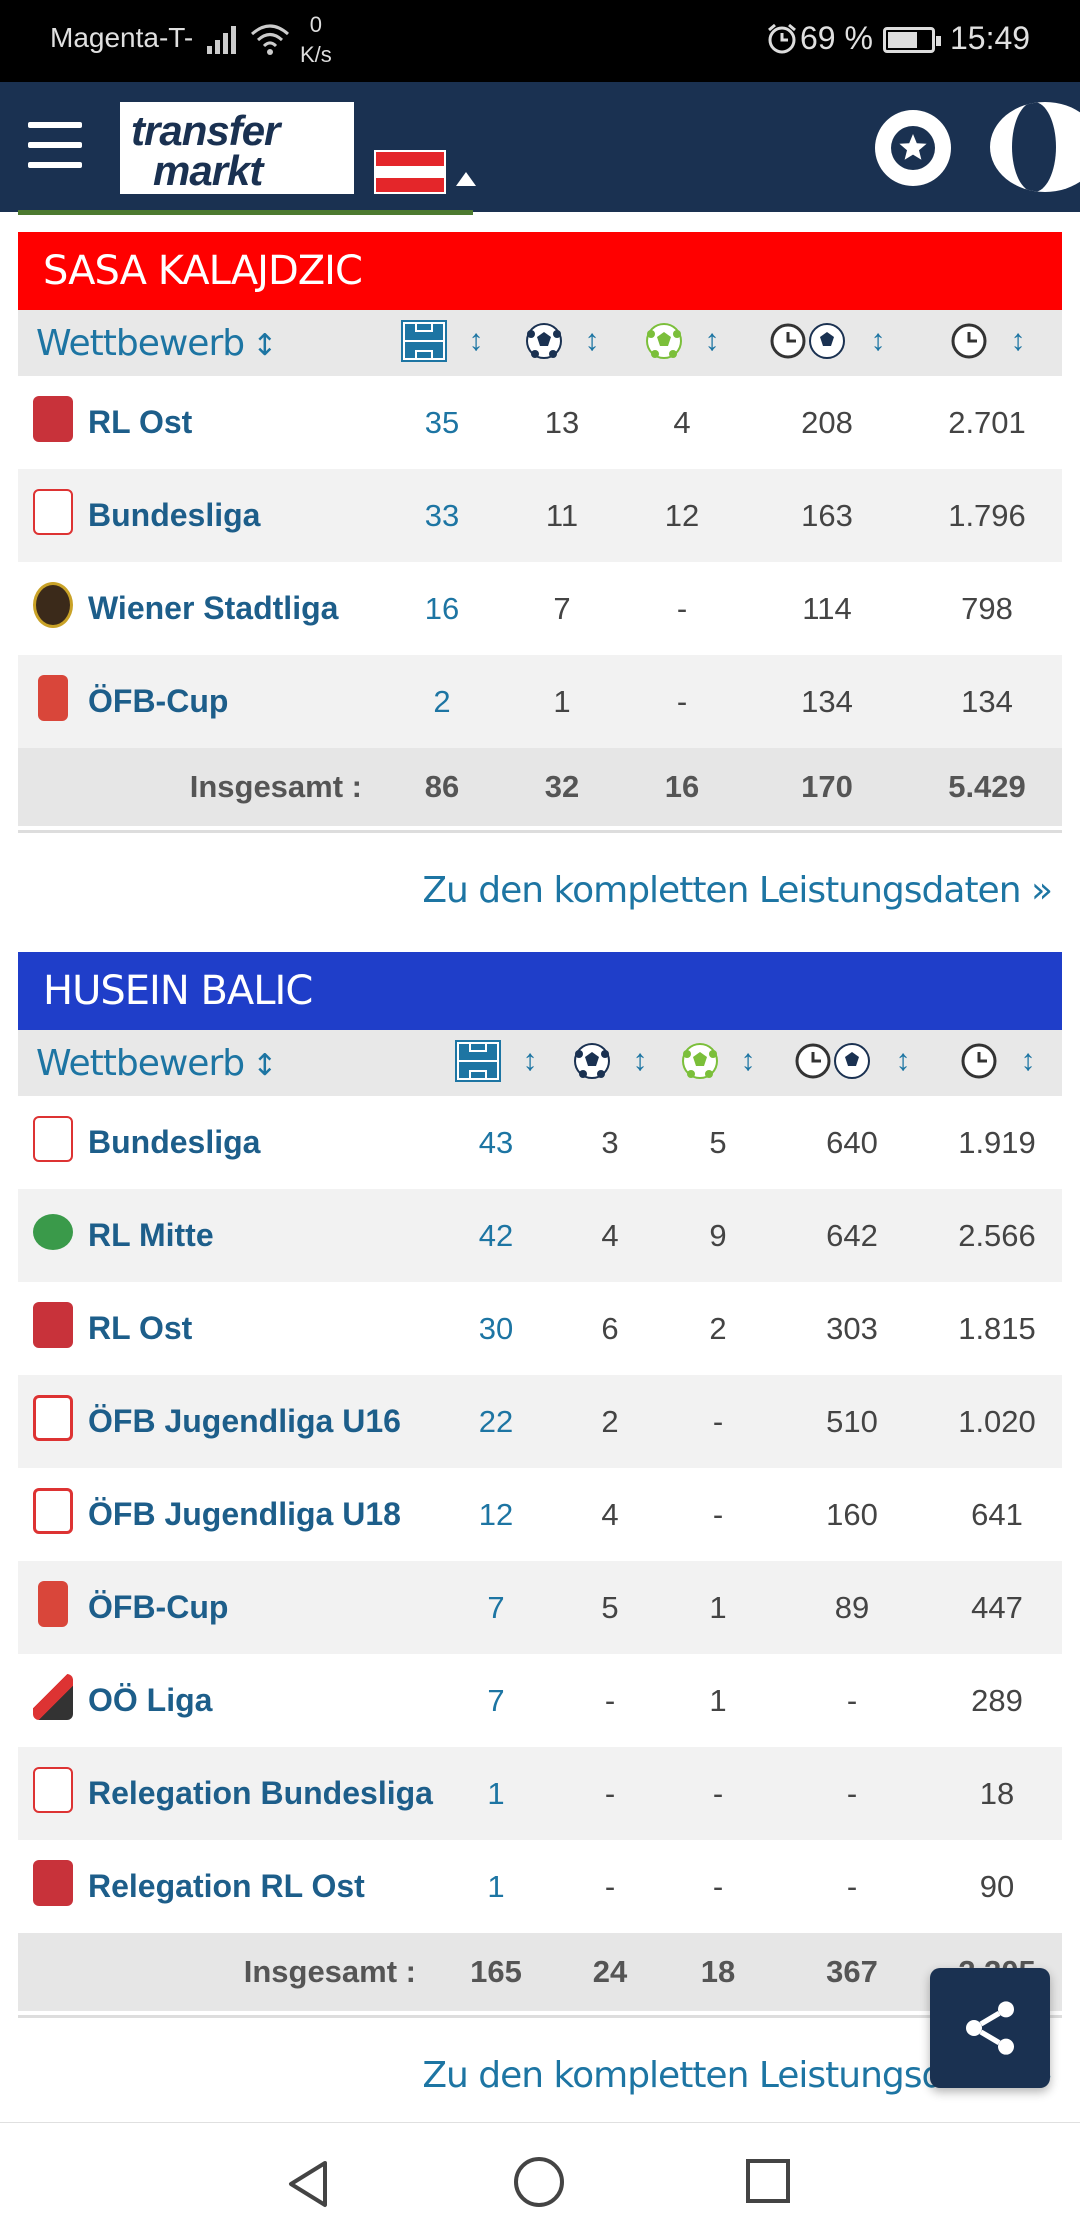  Describe the element at coordinates (496, 1514) in the screenshot. I see `appearances-link: 12` at that location.